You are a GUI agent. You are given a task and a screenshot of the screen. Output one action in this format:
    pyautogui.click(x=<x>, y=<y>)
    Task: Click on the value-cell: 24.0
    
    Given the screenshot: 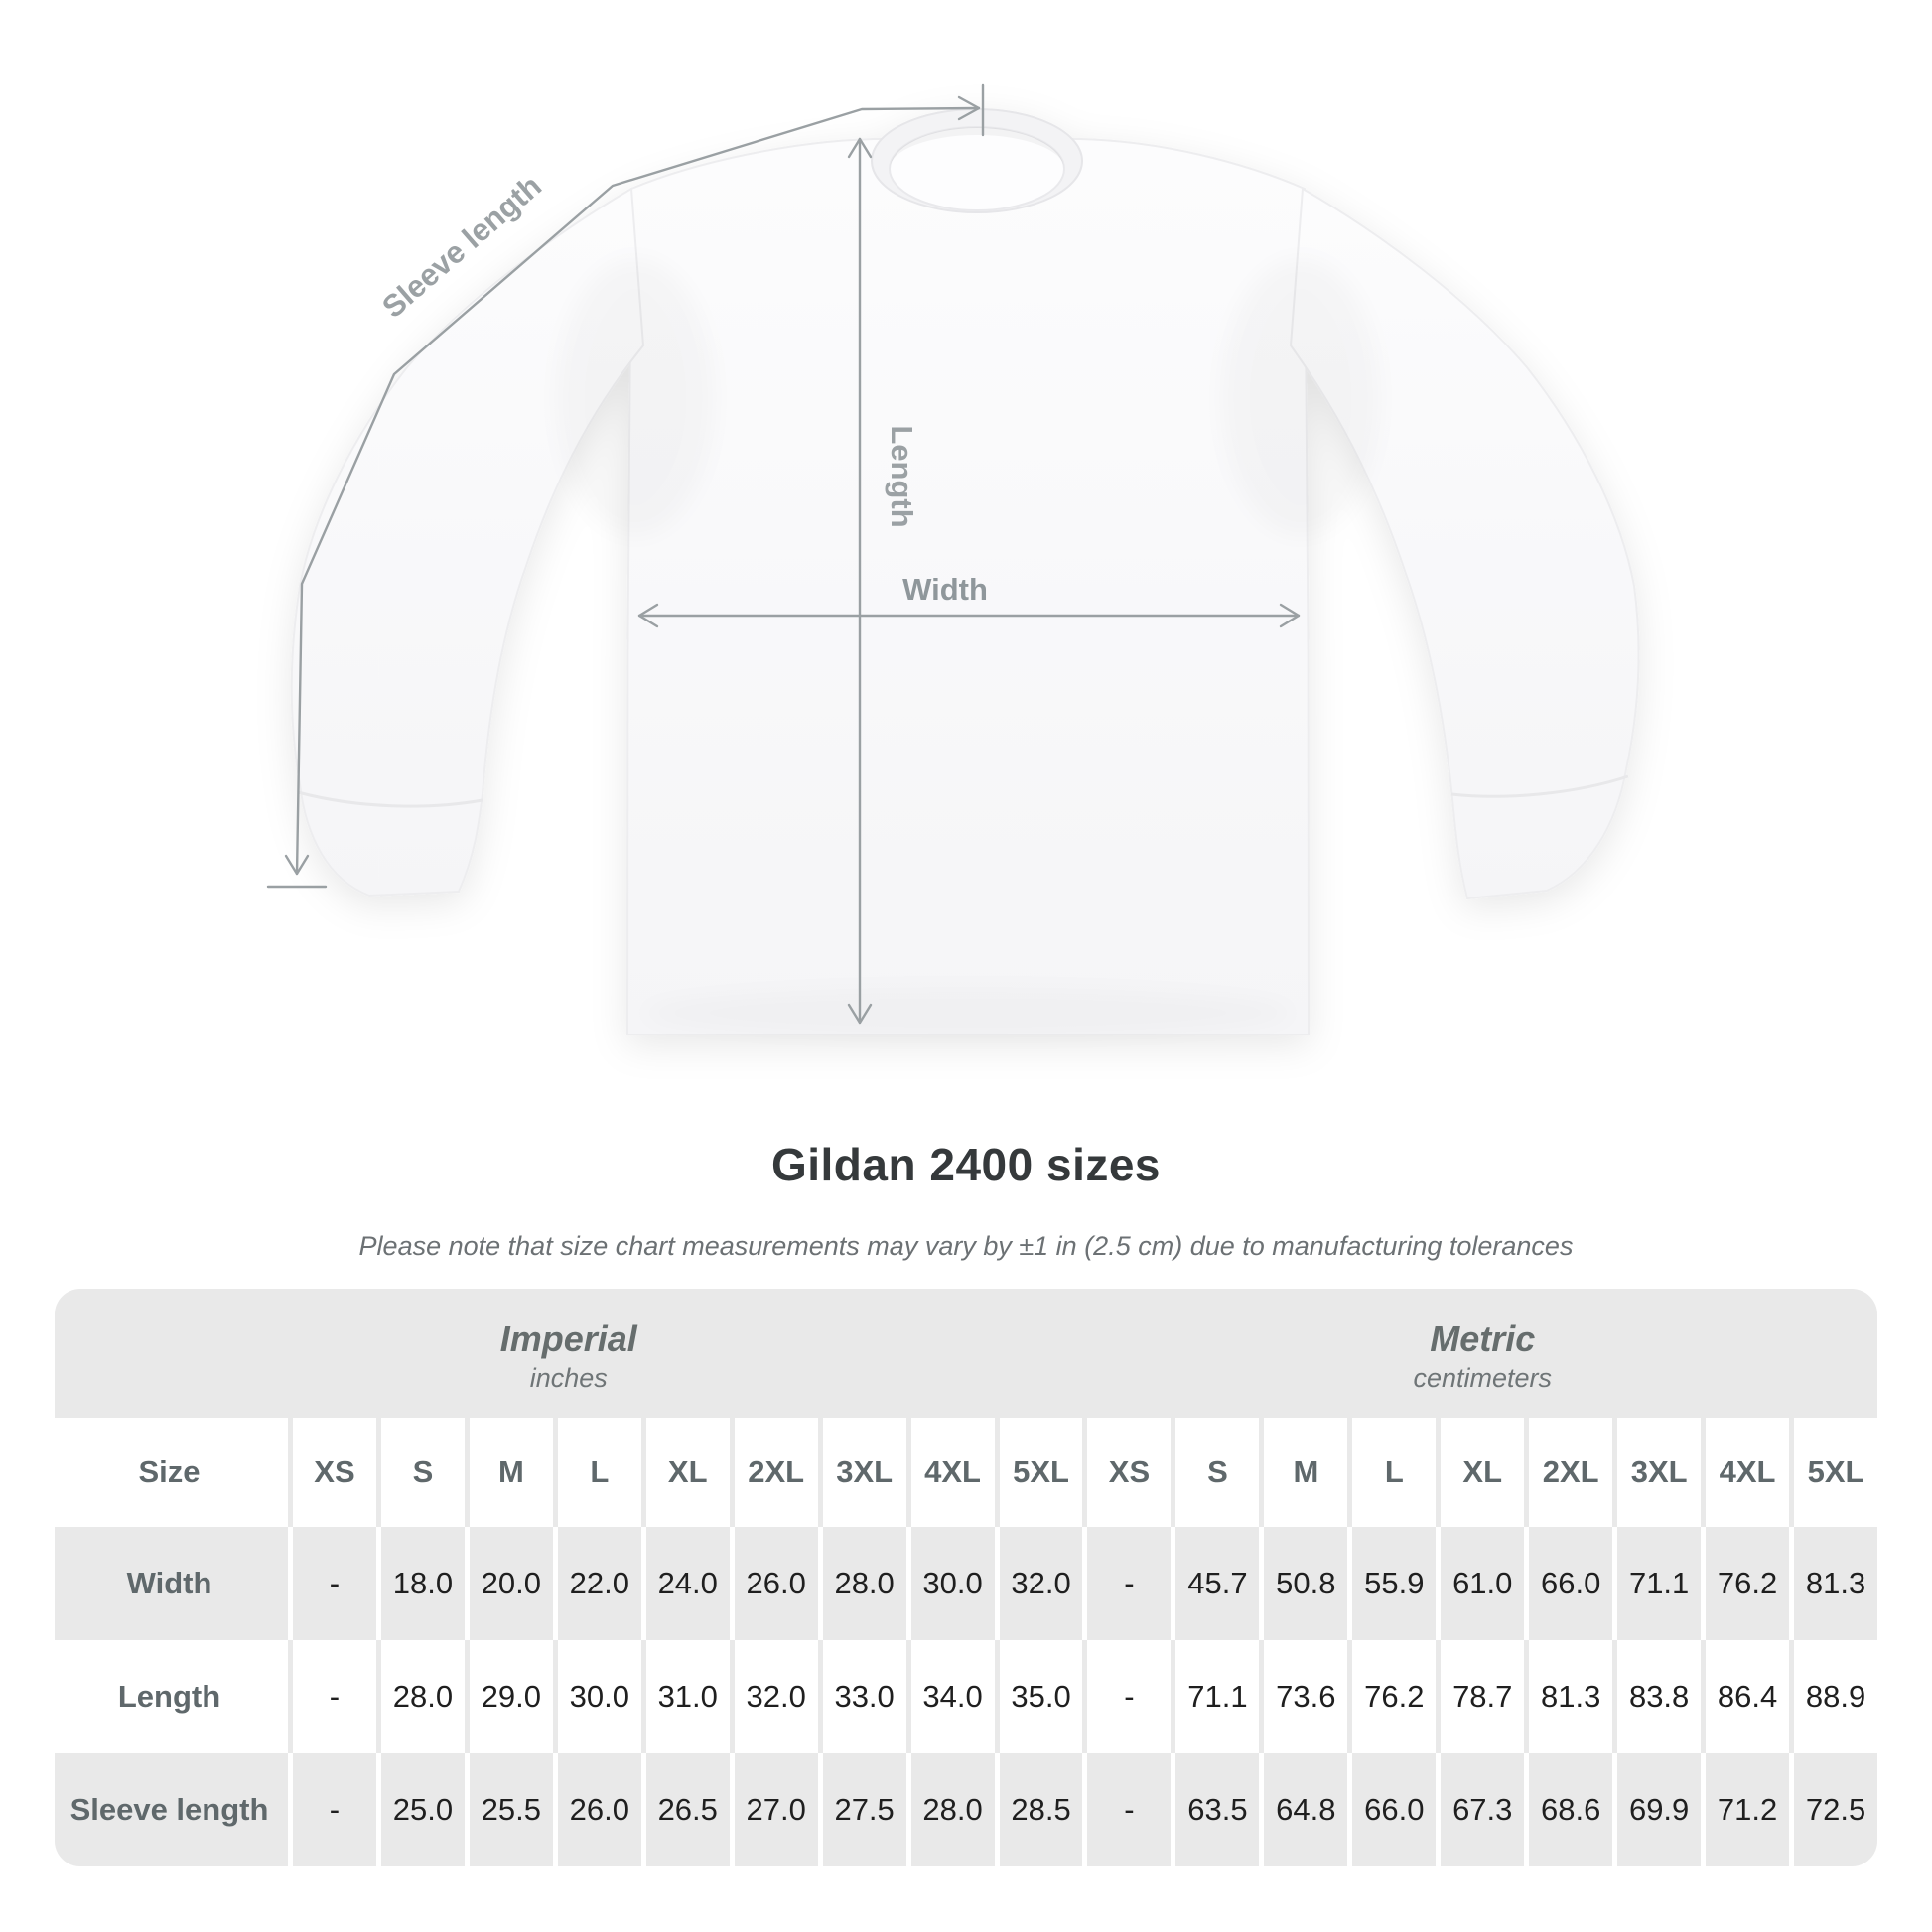 What is the action you would take?
    pyautogui.click(x=687, y=1584)
    